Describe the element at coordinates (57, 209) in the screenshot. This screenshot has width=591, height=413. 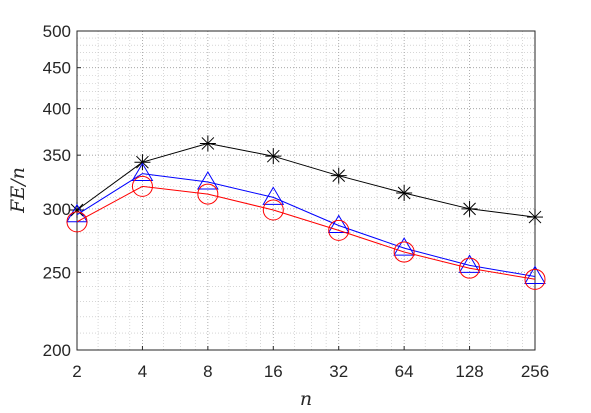
I see `y-tick-label: 300` at that location.